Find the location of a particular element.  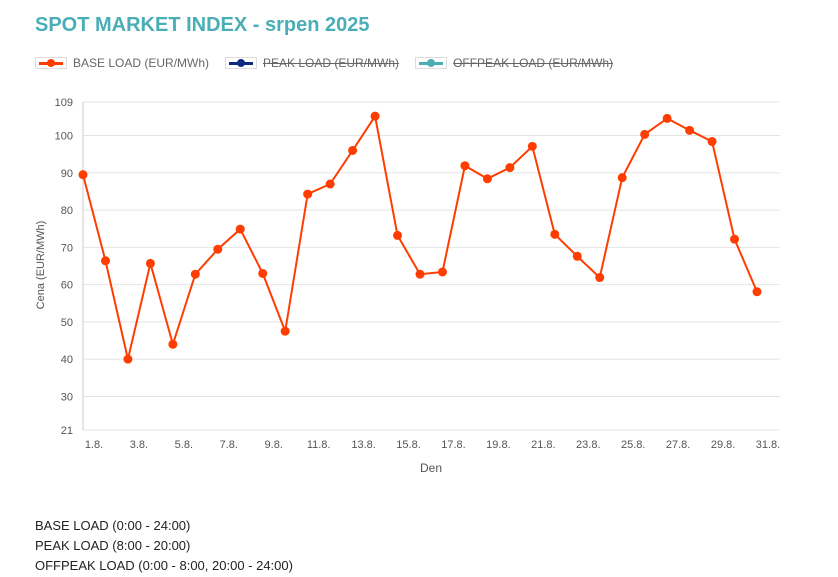

note-peak-load: PEAK LOAD (8:00 - 20:00) is located at coordinates (113, 545).